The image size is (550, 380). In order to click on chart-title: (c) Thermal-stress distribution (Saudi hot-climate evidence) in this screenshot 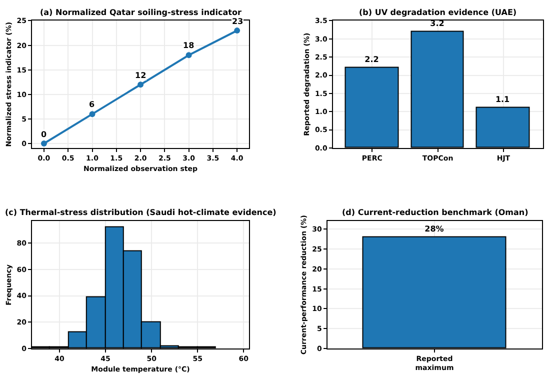, I will do `click(140, 212)`.